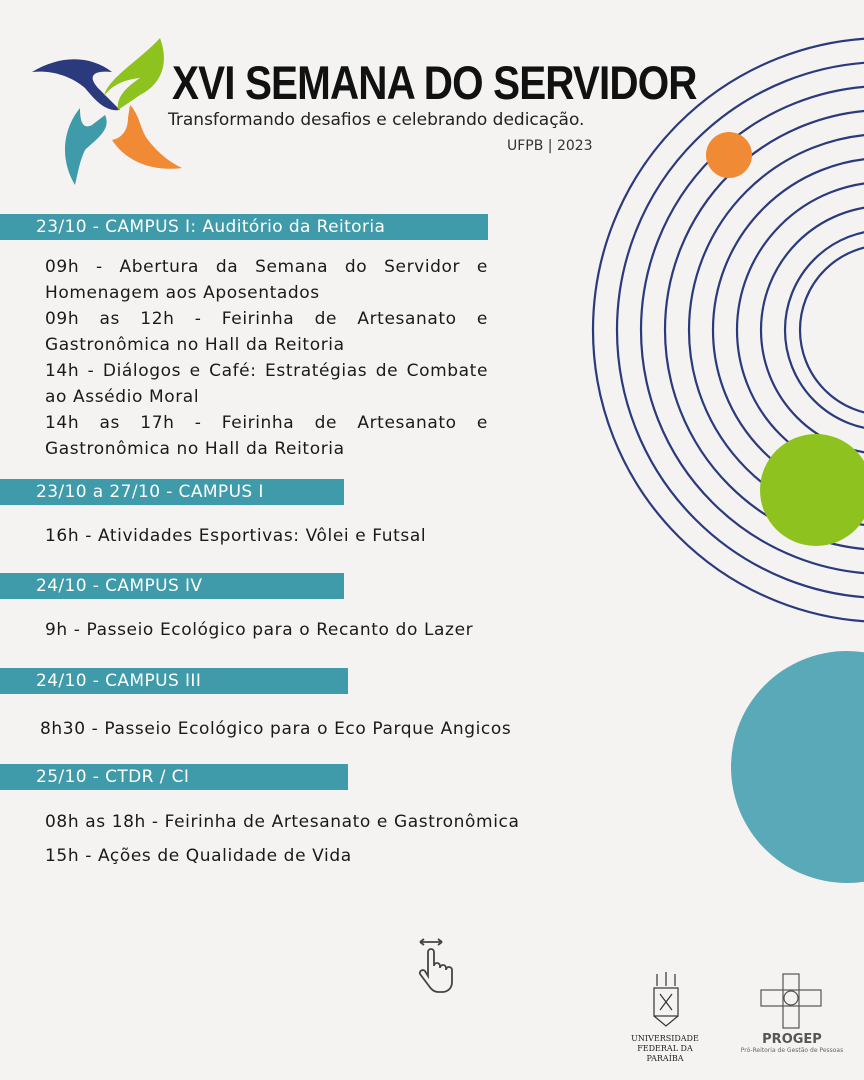  Describe the element at coordinates (792, 1050) in the screenshot. I see `progep-desc: Pró-Reitoria de Gestão de Pessoas` at that location.